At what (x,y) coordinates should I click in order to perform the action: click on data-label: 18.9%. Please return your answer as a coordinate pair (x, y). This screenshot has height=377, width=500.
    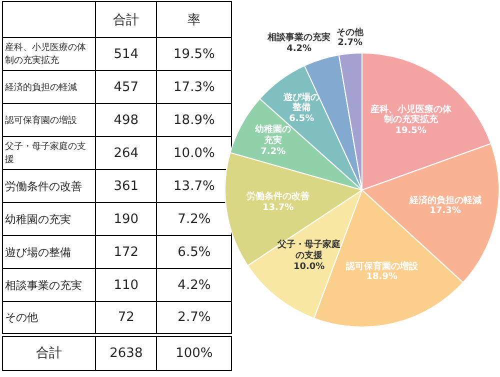
    Looking at the image, I should click on (381, 278).